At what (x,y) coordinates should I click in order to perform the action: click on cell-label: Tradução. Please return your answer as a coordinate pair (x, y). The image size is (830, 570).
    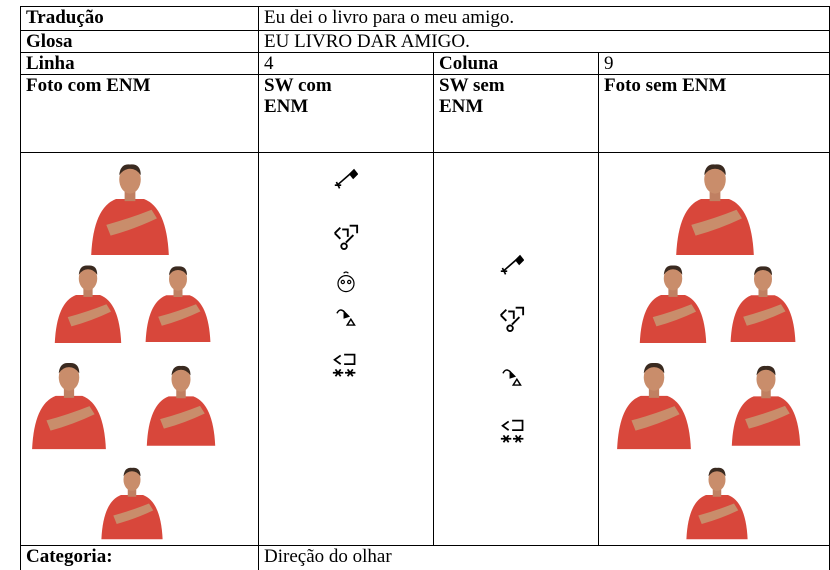
    Looking at the image, I should click on (139, 18).